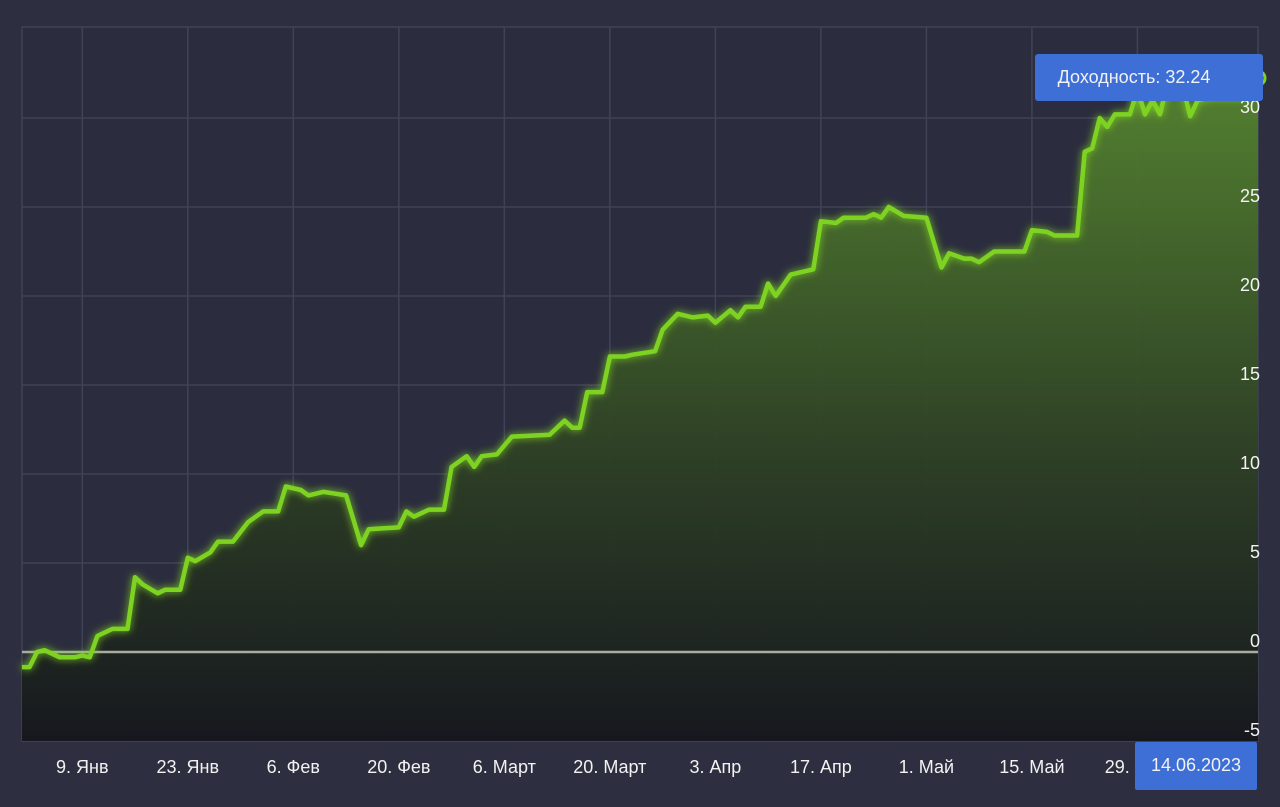 Image resolution: width=1280 pixels, height=807 pixels. What do you see at coordinates (1252, 730) in the screenshot?
I see `y-tick-label: -5` at bounding box center [1252, 730].